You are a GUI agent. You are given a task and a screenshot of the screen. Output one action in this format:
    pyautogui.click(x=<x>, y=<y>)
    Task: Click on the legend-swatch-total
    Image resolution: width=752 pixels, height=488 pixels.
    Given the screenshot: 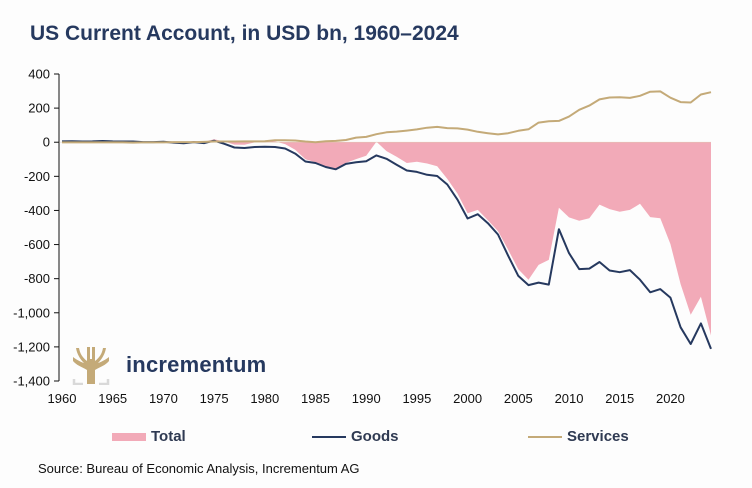 What is the action you would take?
    pyautogui.click(x=129, y=436)
    